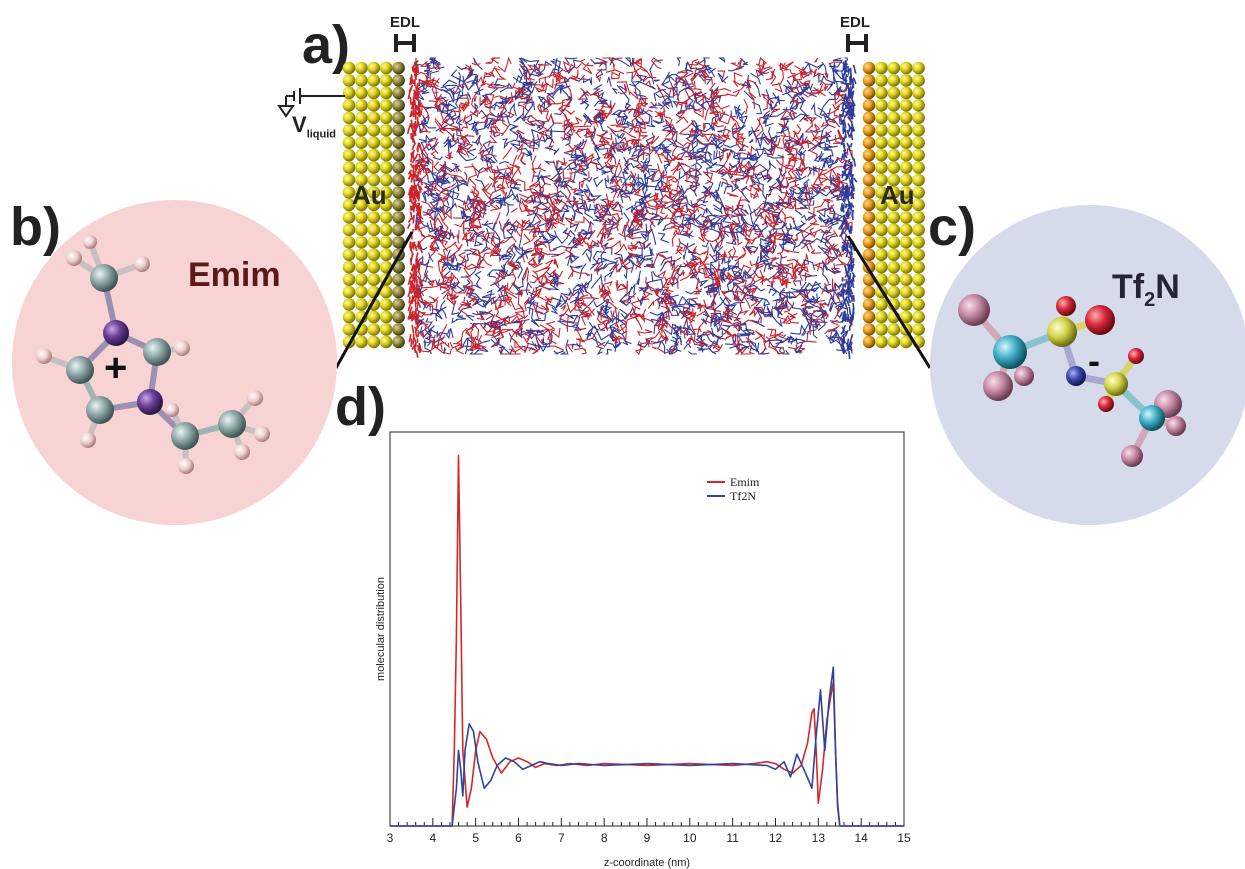  Describe the element at coordinates (897, 195) in the screenshot. I see `electrode-label-right: Au` at that location.